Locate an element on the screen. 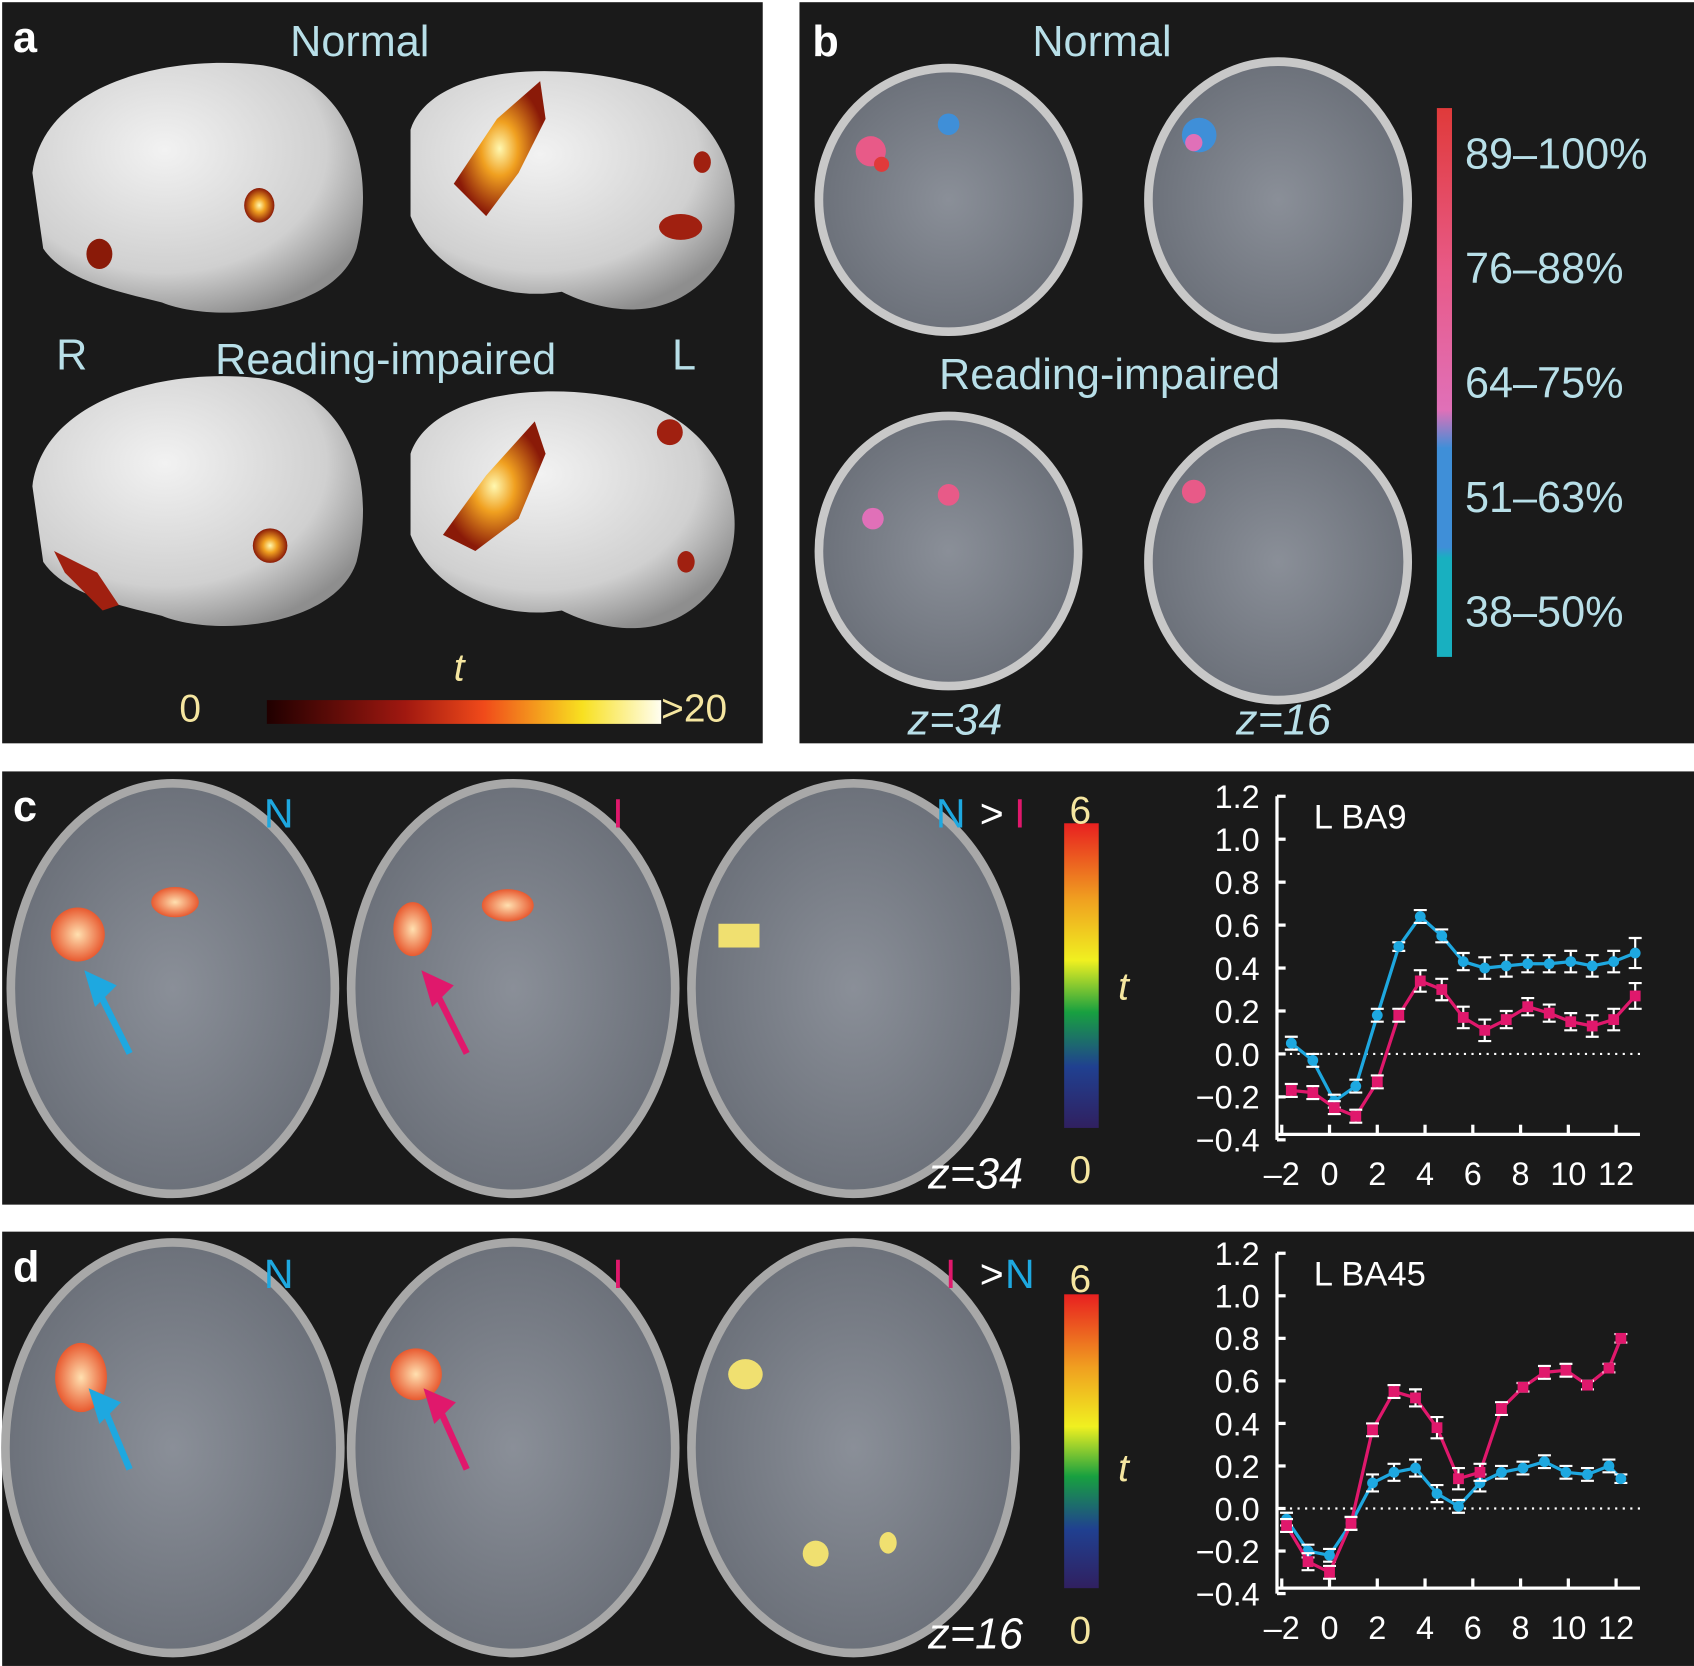 This screenshot has height=1666, width=1694. legend: 89–100% 76–88% 64–75% 51–63% 38–50% is located at coordinates (1556, 384).